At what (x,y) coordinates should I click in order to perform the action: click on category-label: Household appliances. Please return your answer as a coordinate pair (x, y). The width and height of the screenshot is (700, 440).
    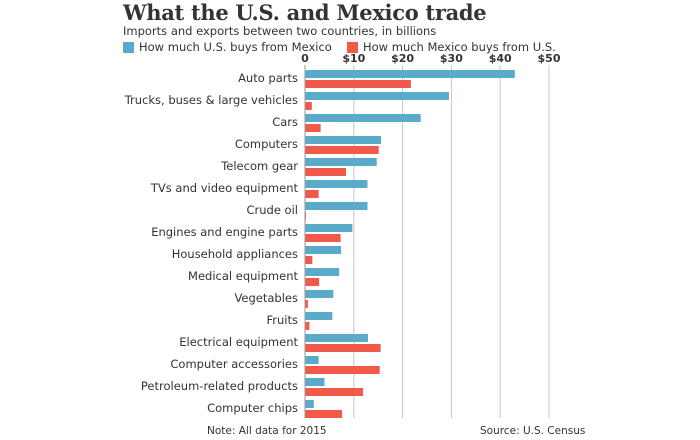
    Looking at the image, I should click on (235, 254).